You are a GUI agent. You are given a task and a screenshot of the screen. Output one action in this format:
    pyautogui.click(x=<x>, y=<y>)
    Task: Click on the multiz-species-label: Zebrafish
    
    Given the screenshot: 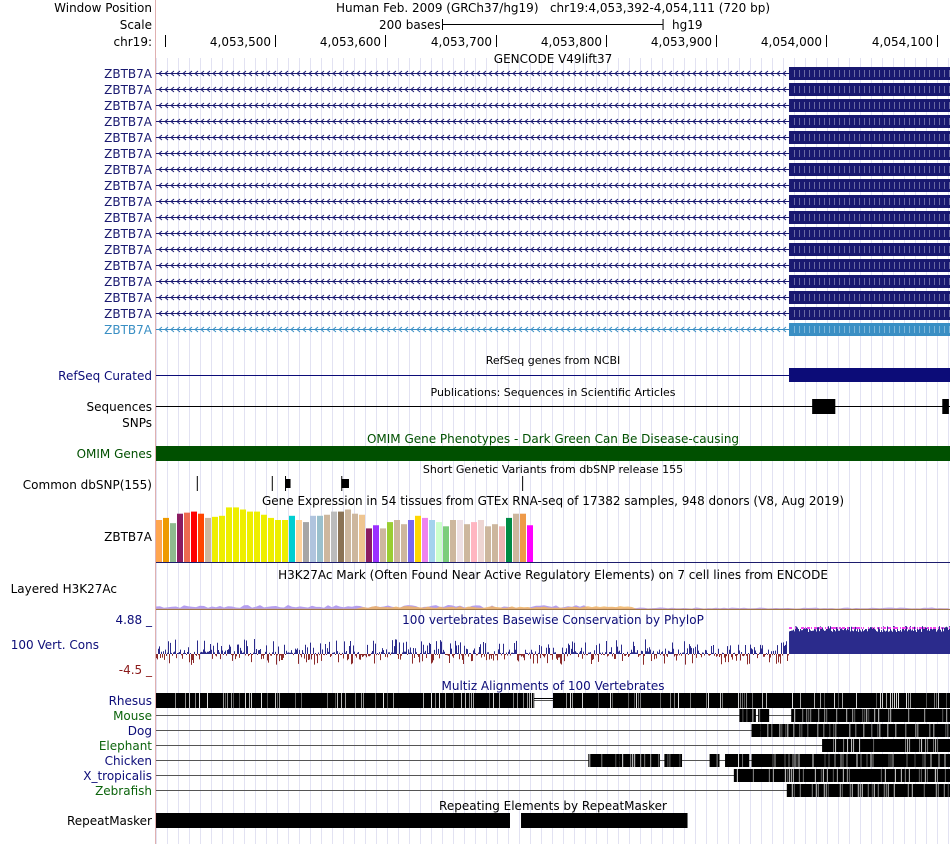 What is the action you would take?
    pyautogui.click(x=123, y=791)
    